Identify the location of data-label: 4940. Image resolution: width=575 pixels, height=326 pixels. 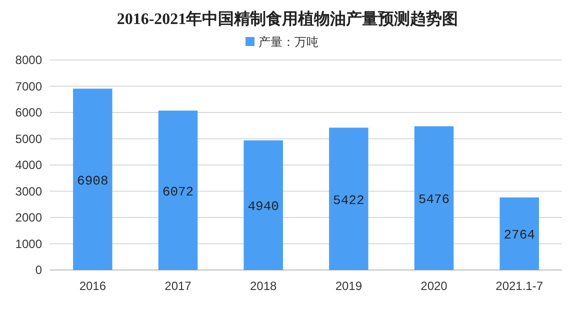
(263, 206).